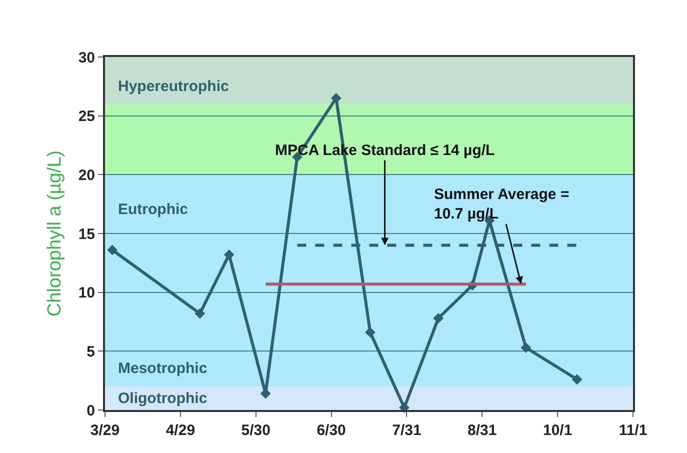 This screenshot has width=687, height=453. Describe the element at coordinates (86, 175) in the screenshot. I see `y-tick-label: 20` at that location.